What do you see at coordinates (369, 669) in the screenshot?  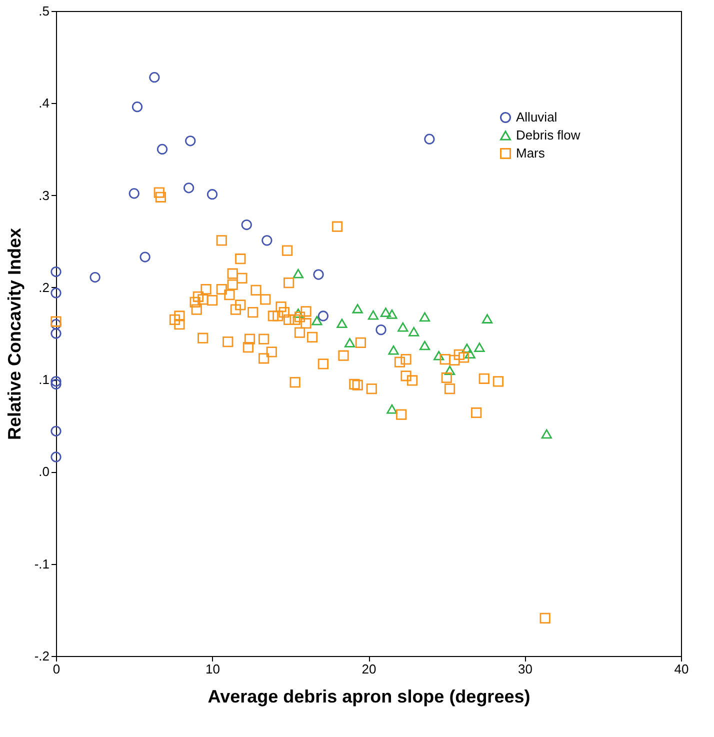 I see `x-tick-label: 20` at bounding box center [369, 669].